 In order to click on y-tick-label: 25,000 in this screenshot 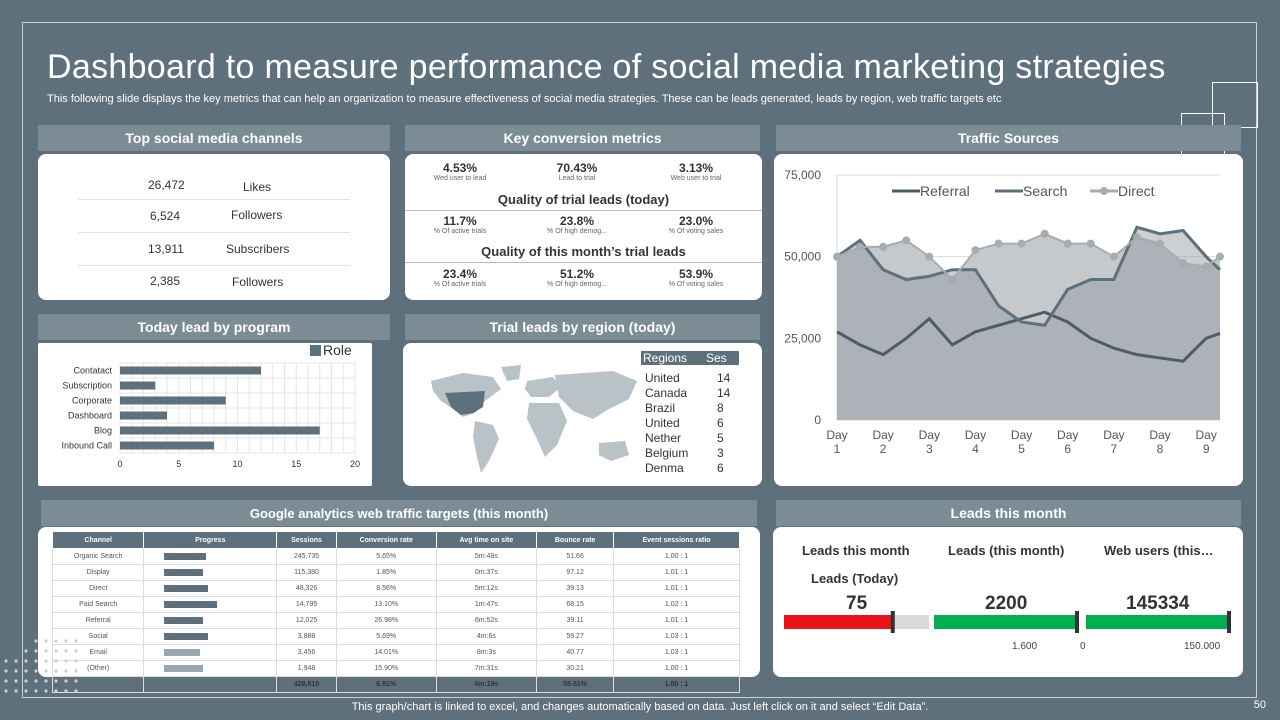, I will do `click(802, 338)`.